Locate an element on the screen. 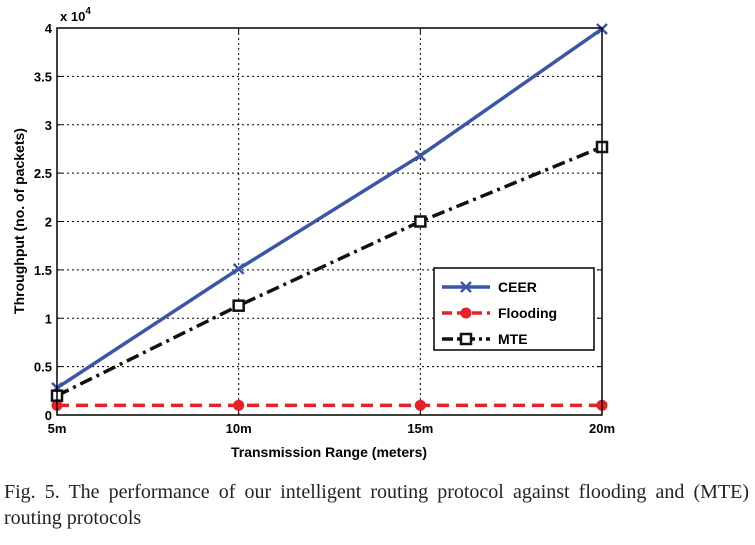 The width and height of the screenshot is (755, 545). y-multiplier-exponent: 4 is located at coordinates (88, 11).